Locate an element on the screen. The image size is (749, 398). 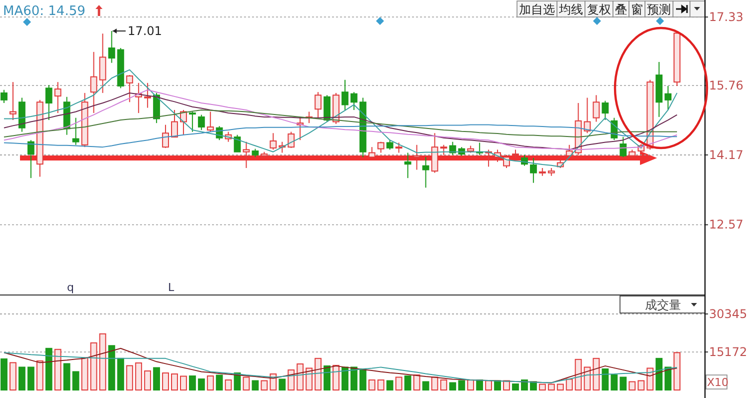
annotation: 窗 is located at coordinates (637, 9).